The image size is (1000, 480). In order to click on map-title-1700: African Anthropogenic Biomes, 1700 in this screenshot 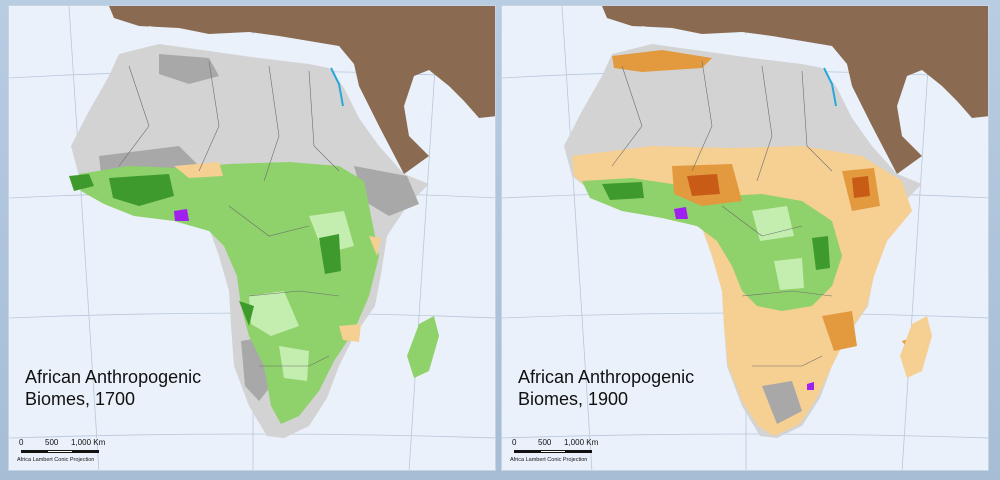, I will do `click(113, 388)`.